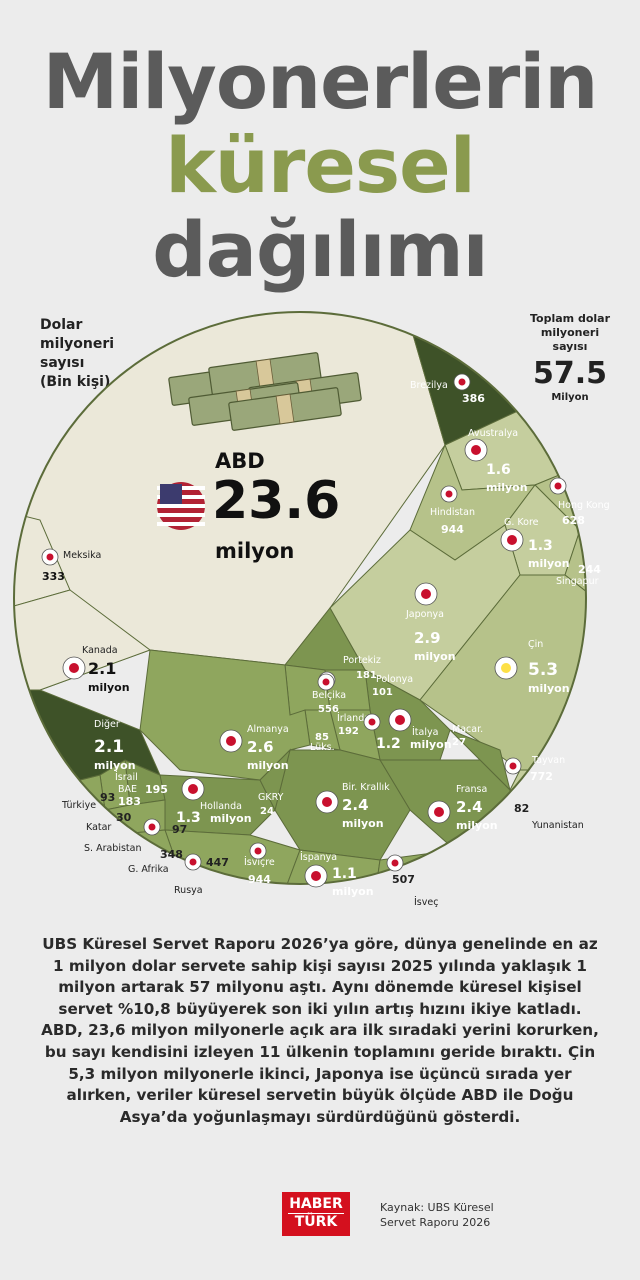 This screenshot has height=1280, width=640. I want to click on label-name: Hollanda, so click(221, 806).